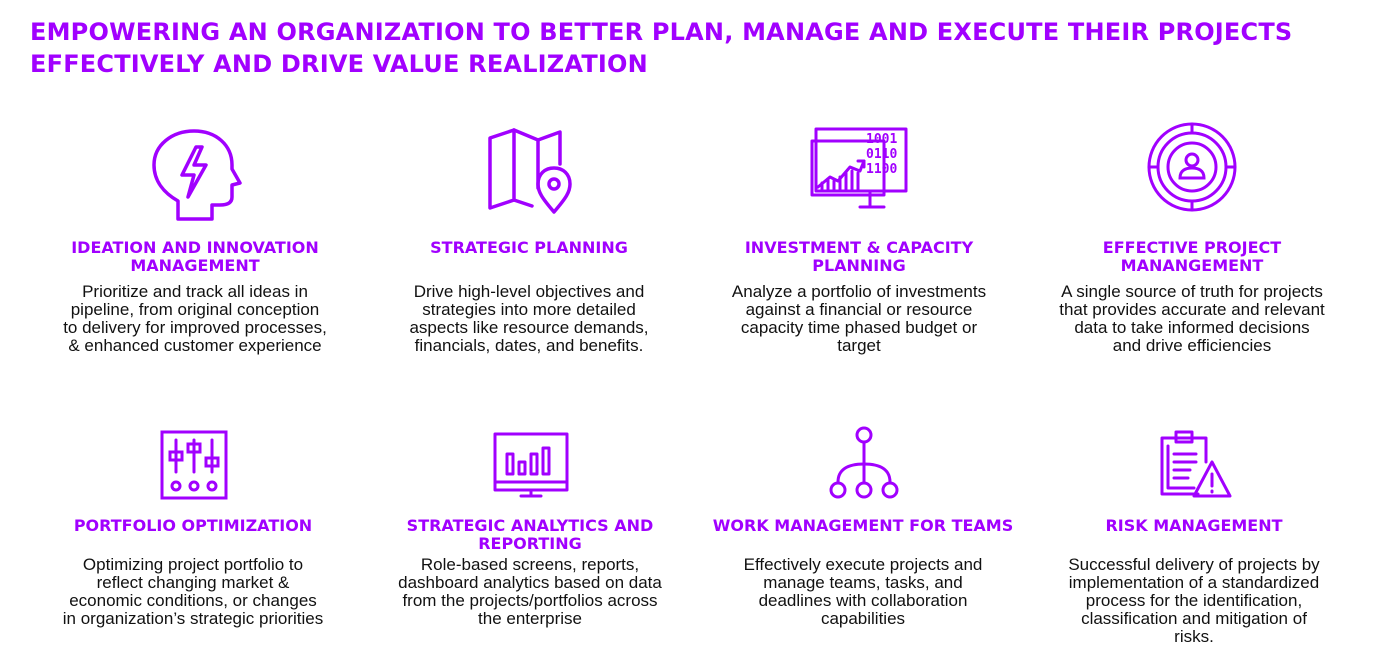  I want to click on card-title: STRATEGIC PLANNING, so click(529, 247).